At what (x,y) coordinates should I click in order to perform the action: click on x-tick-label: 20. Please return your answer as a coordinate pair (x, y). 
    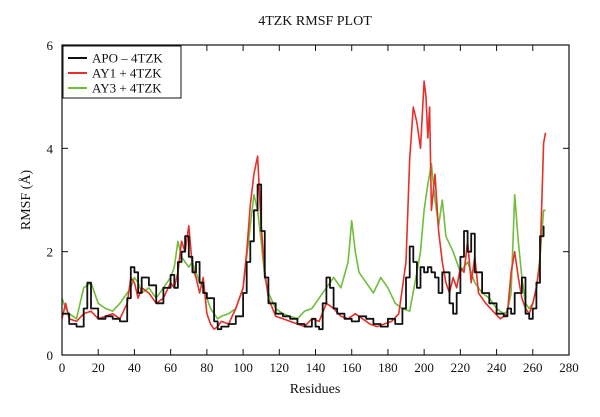
    Looking at the image, I should click on (98, 367).